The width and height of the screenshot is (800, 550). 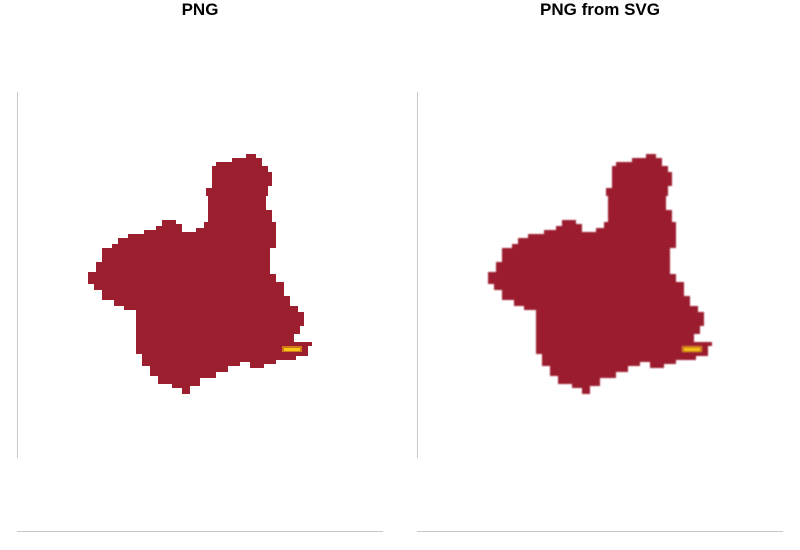 I want to click on raster-map-png, so click(x=200, y=274).